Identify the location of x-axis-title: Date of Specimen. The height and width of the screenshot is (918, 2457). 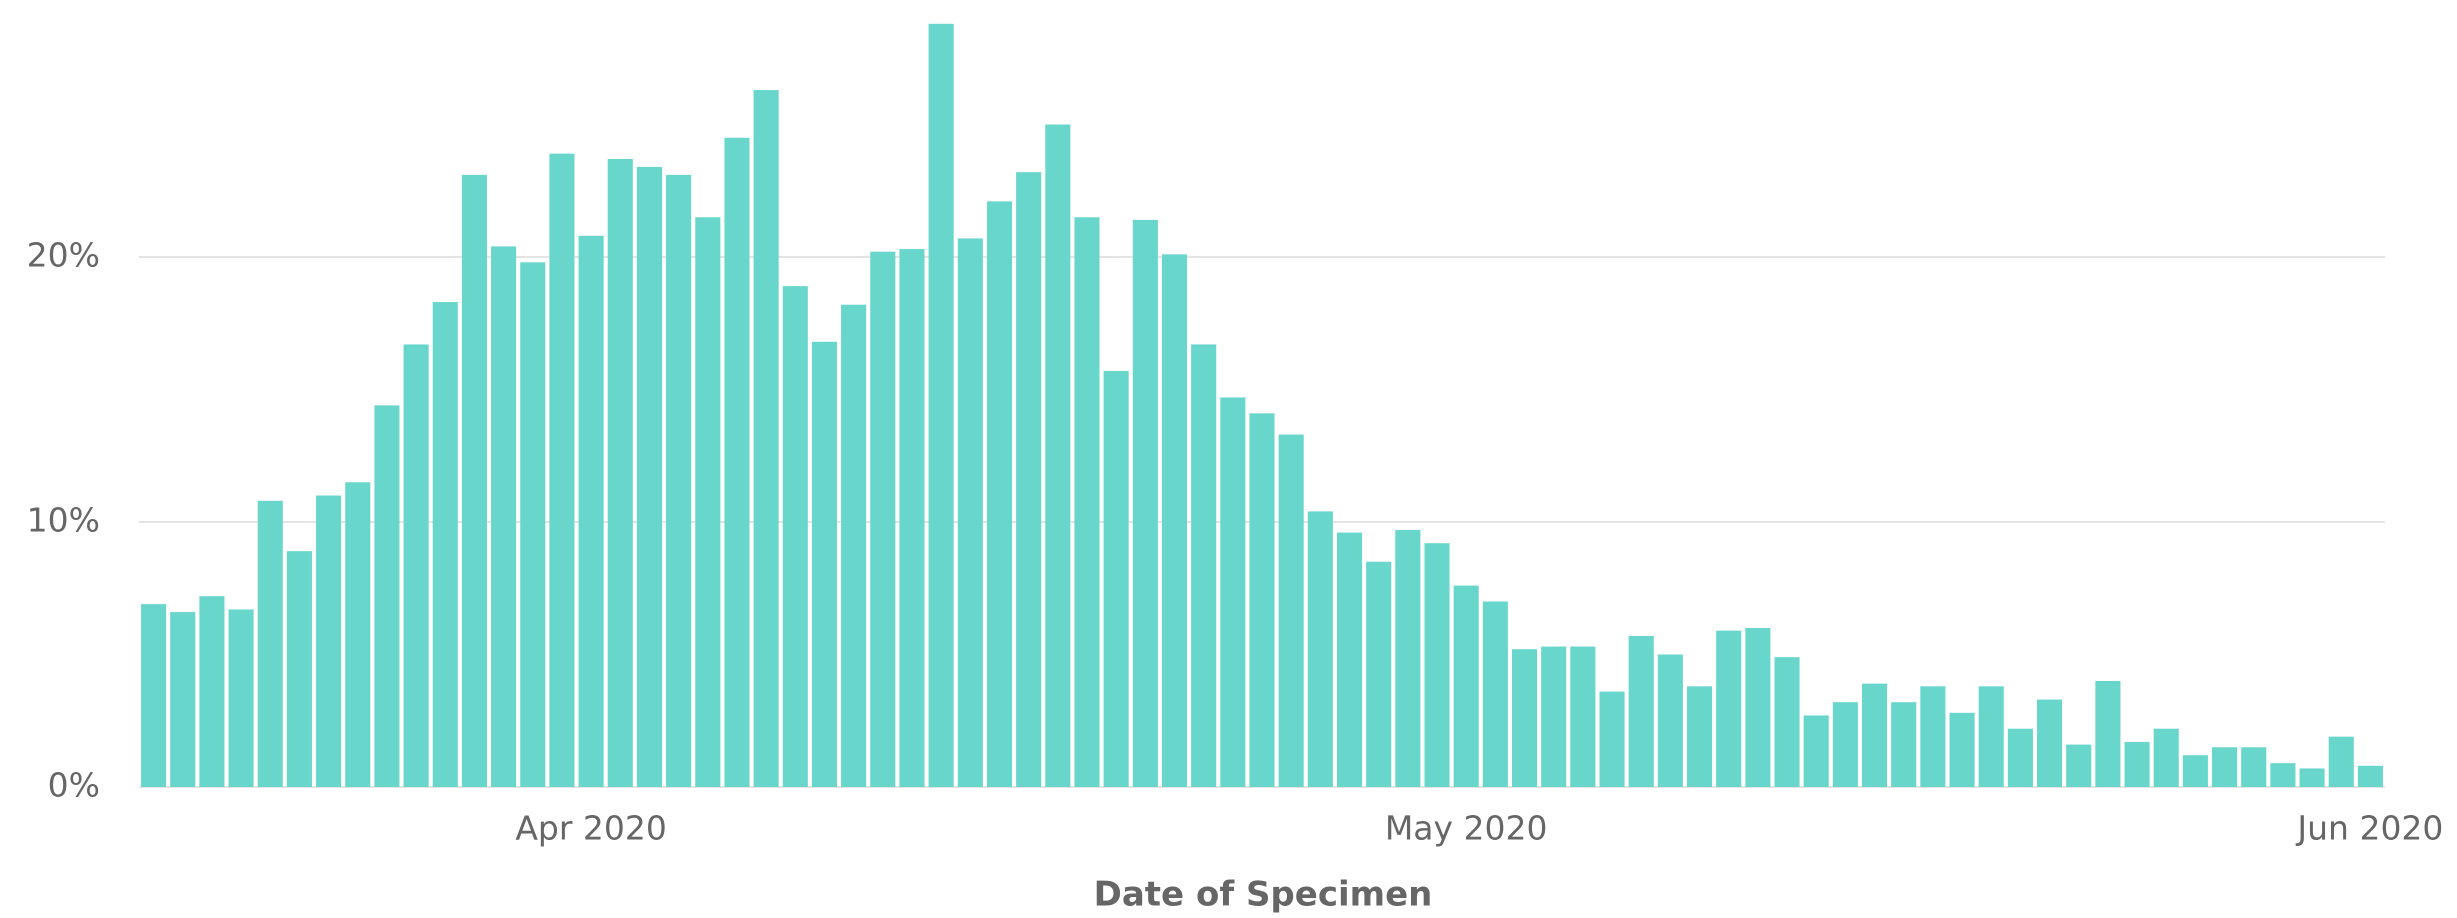
(1263, 895).